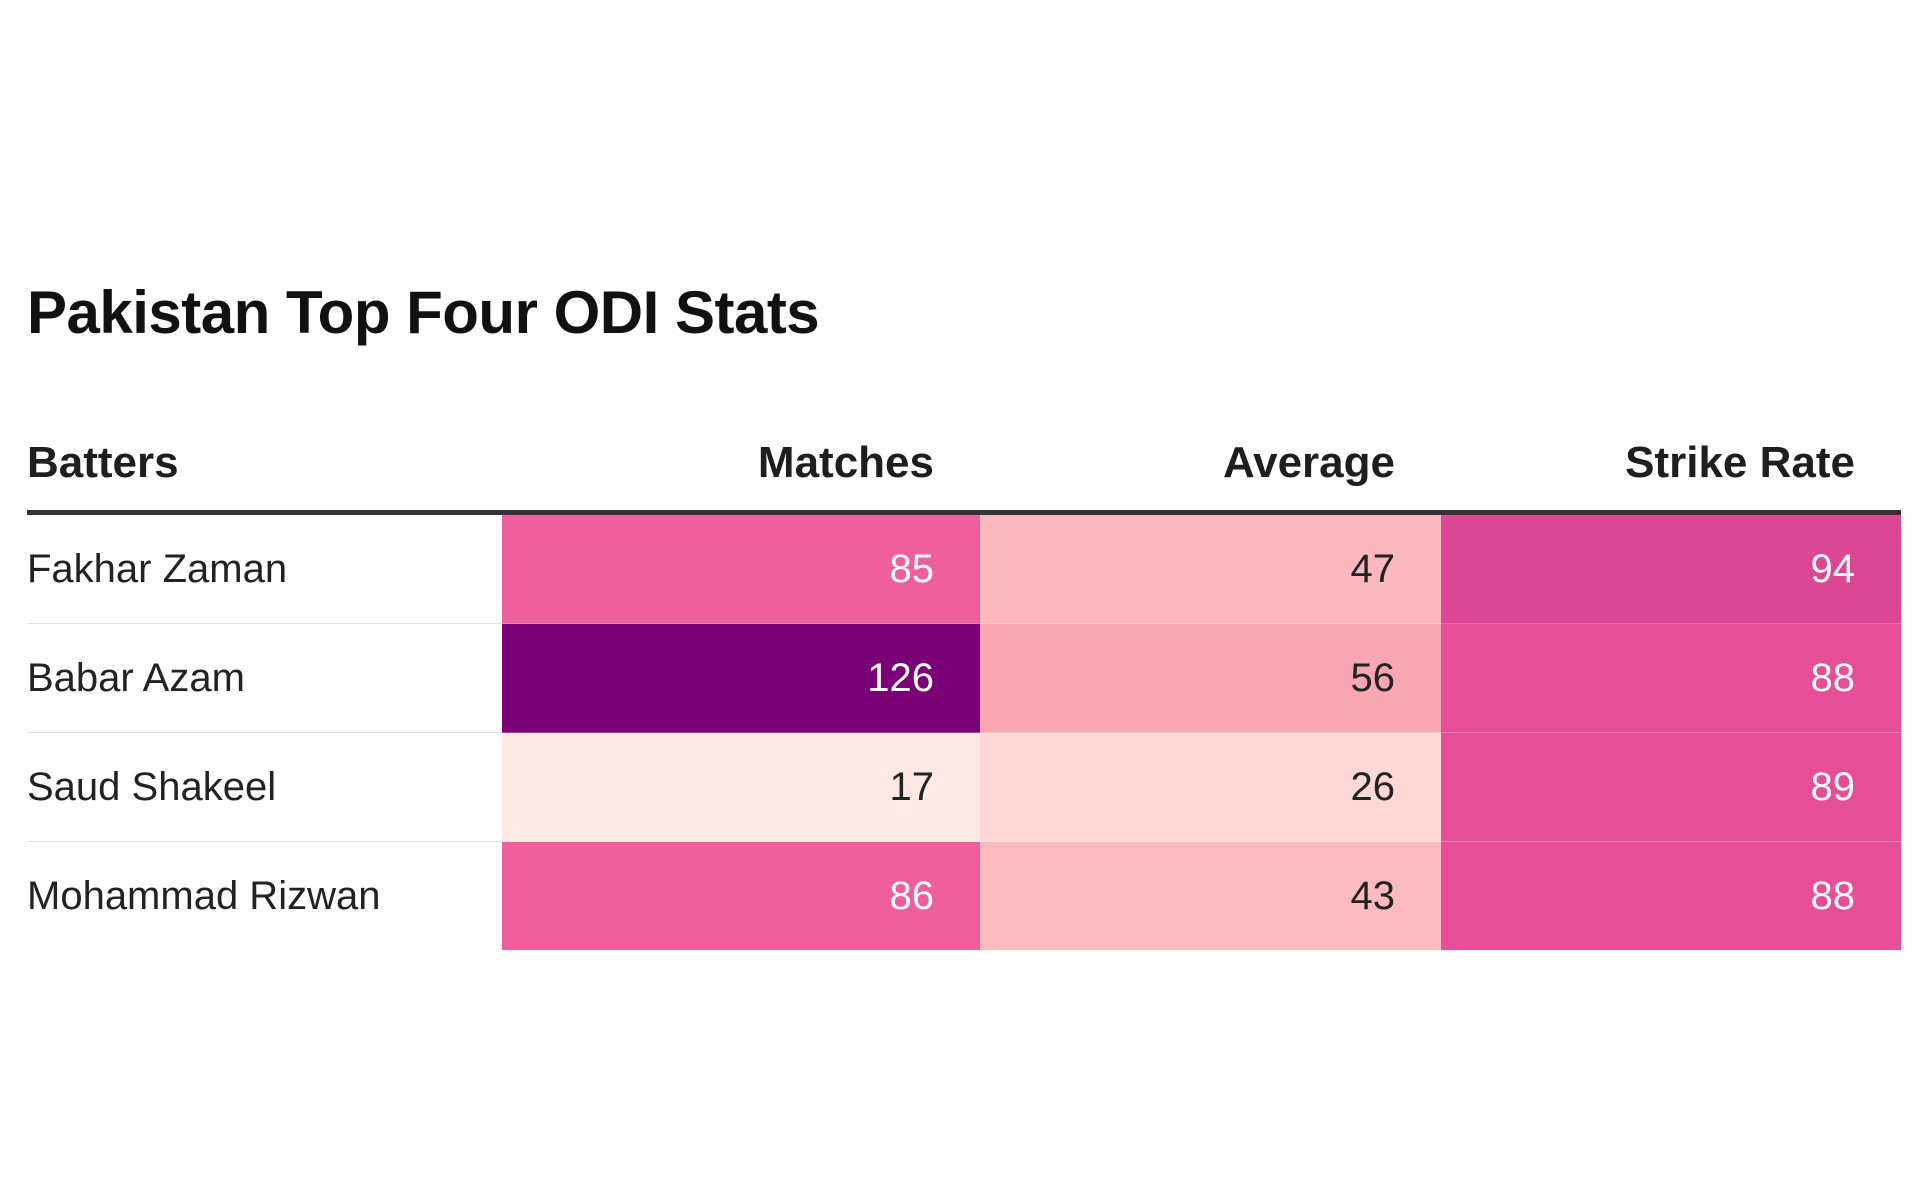  What do you see at coordinates (741, 465) in the screenshot?
I see `column-header-matches: Matches` at bounding box center [741, 465].